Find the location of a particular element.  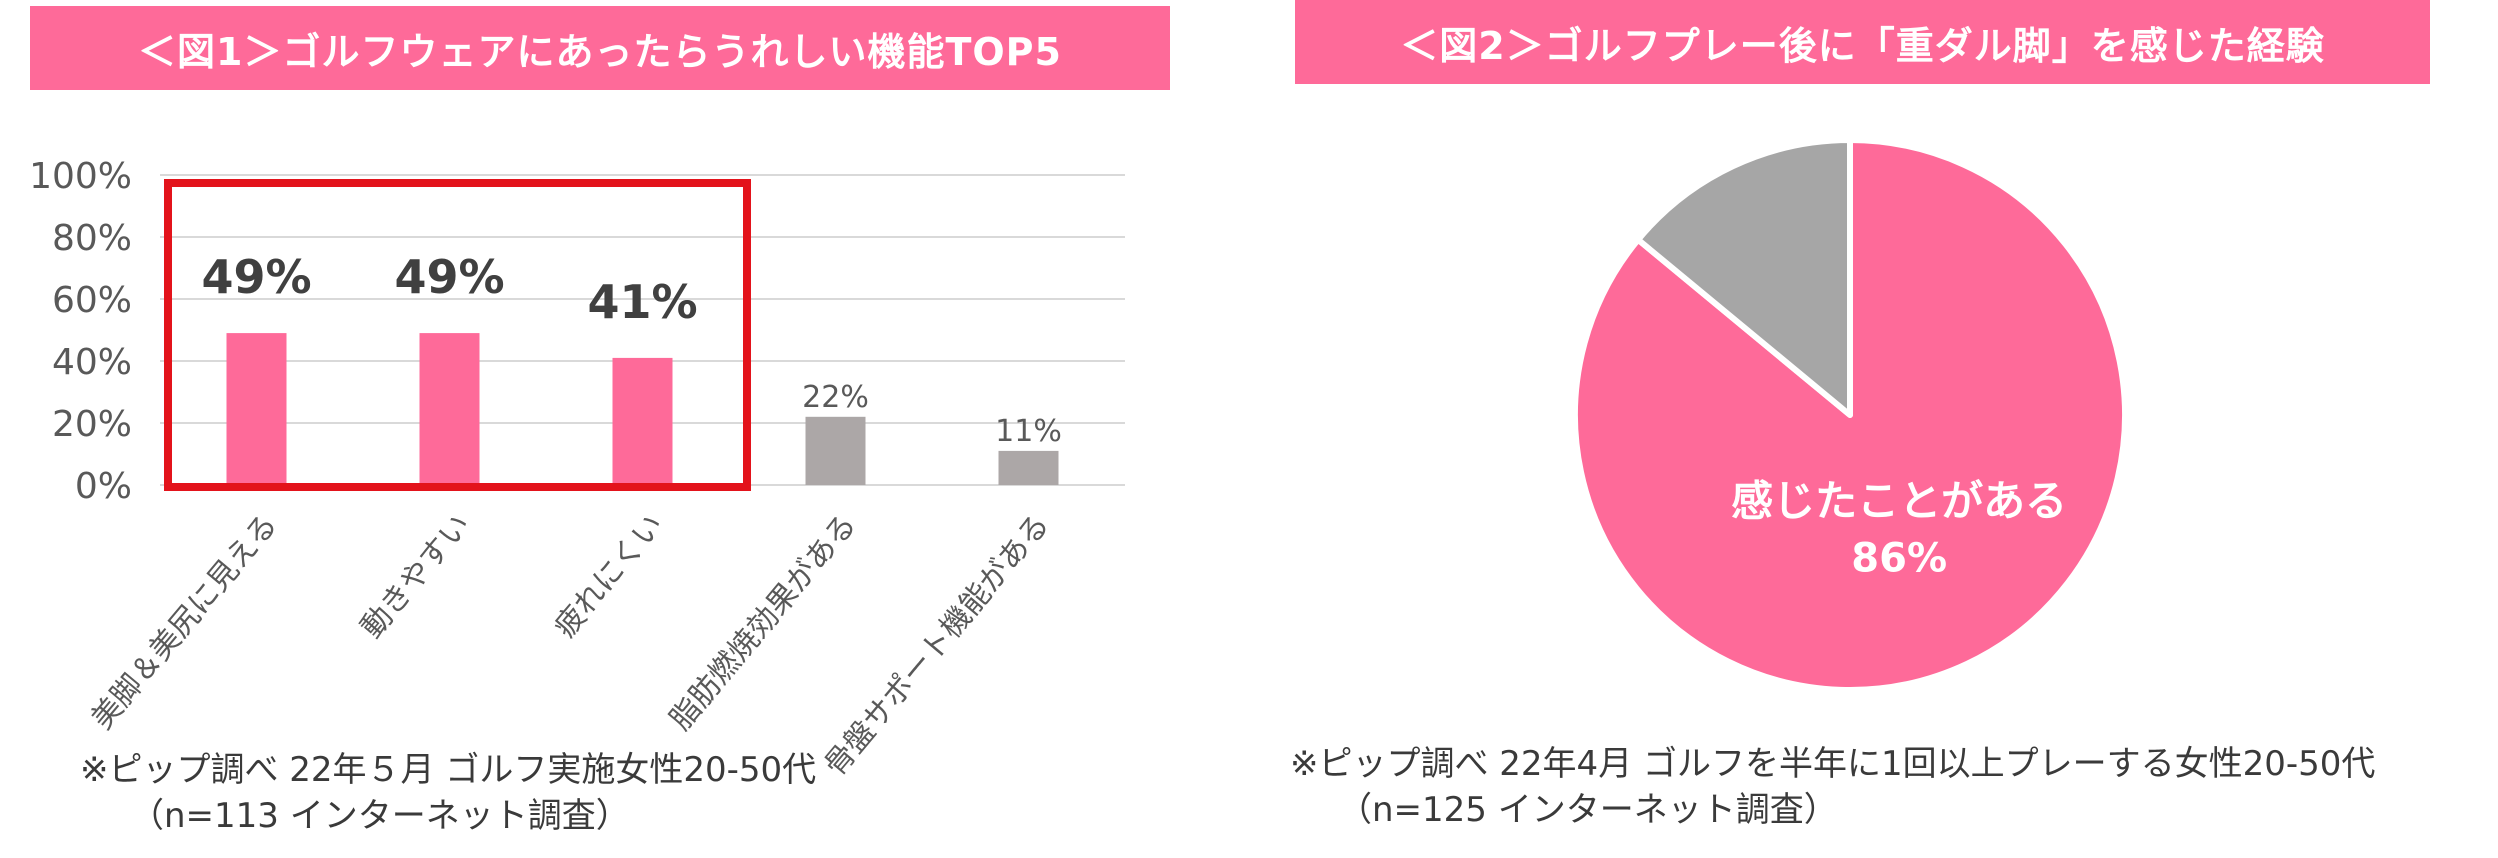

pie-slice is located at coordinates (1744, 277).